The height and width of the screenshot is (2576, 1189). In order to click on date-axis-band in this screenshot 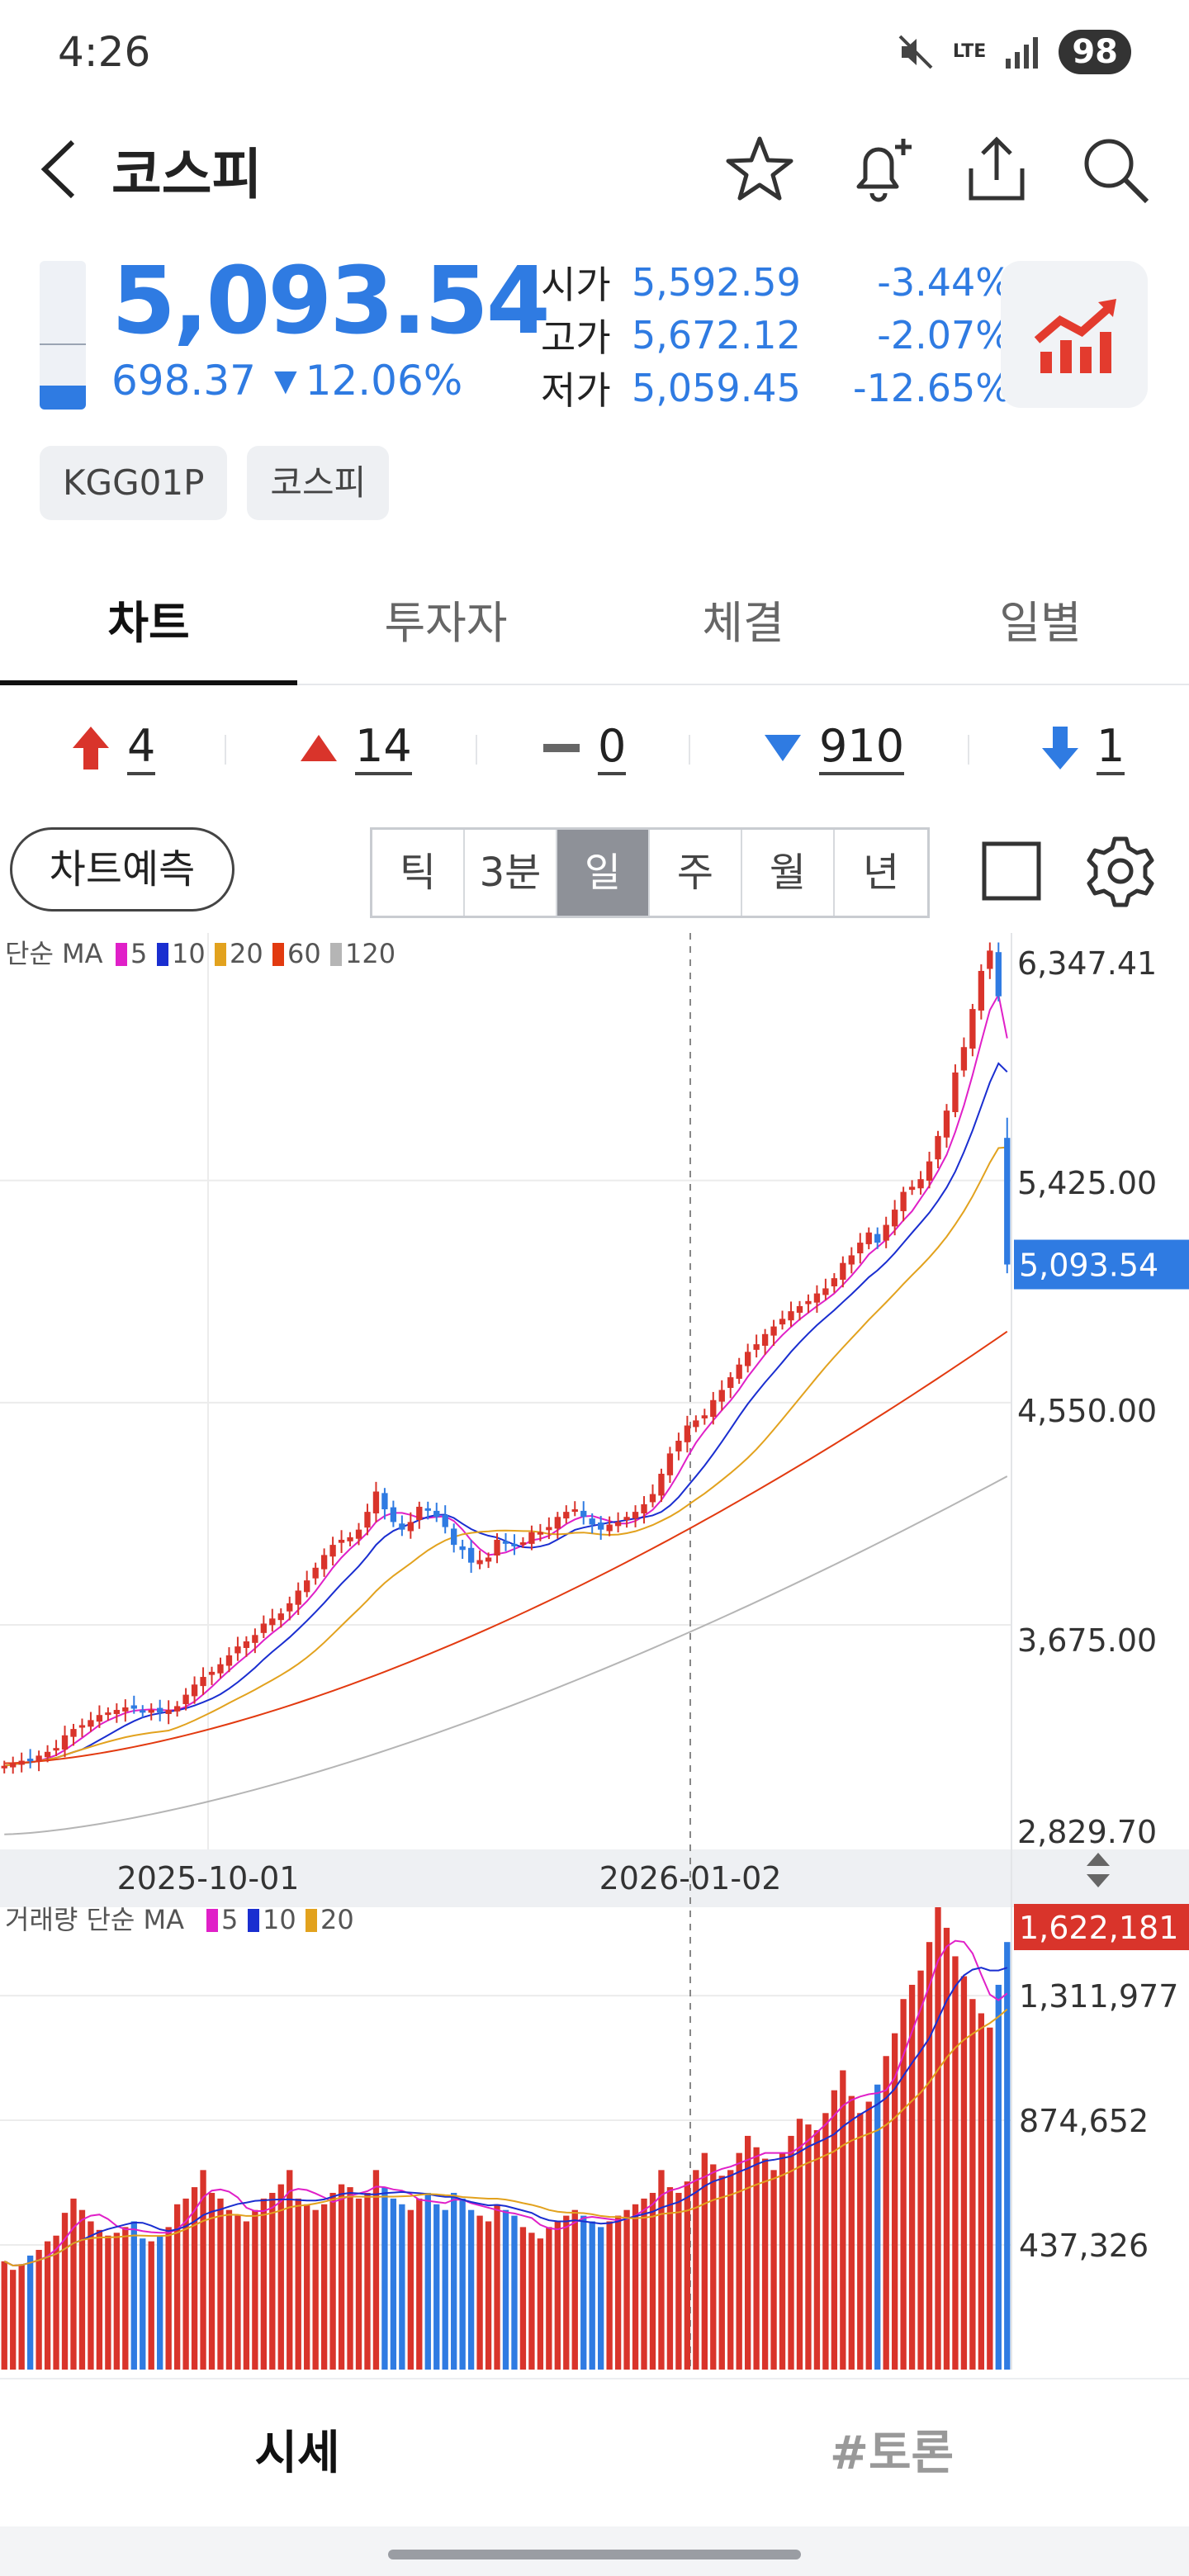, I will do `click(594, 1878)`.